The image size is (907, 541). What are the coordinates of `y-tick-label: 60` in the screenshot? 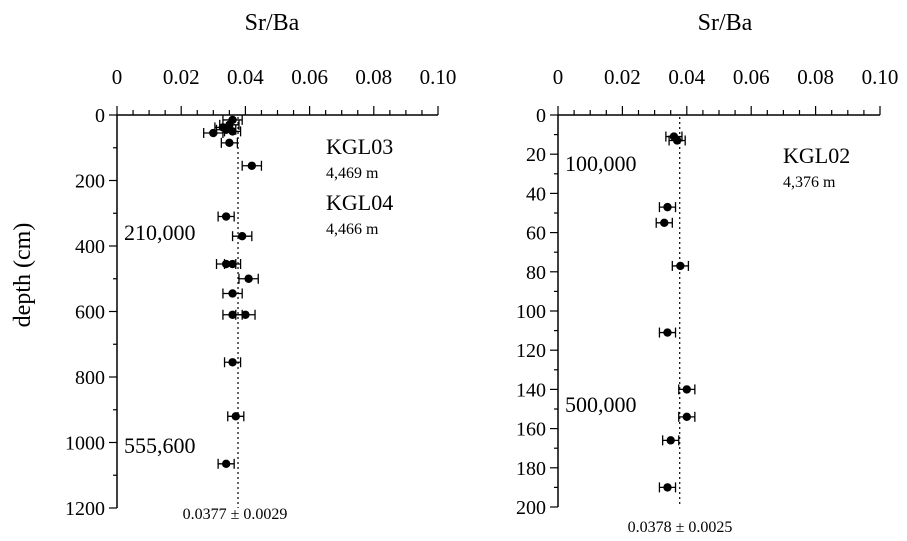 It's located at (536, 234).